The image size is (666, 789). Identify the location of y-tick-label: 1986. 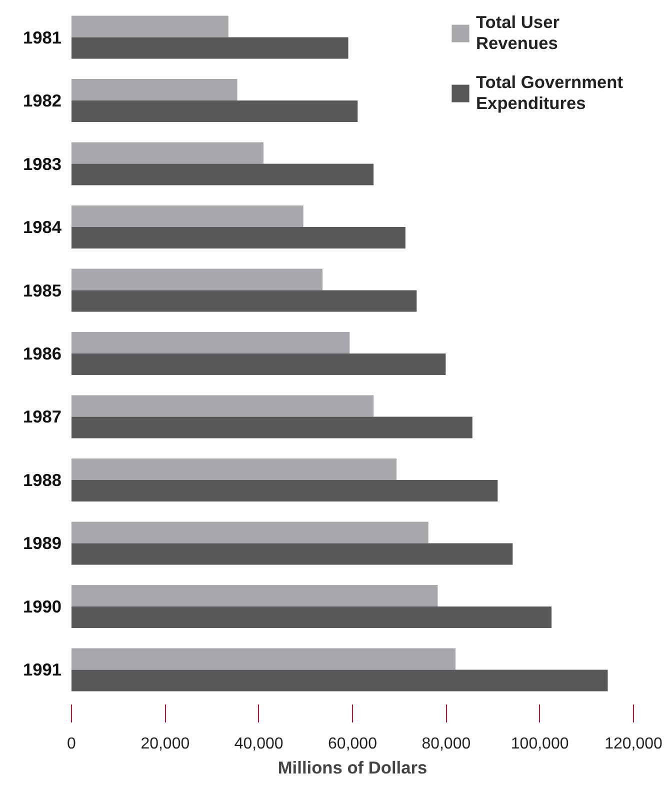
(42, 354).